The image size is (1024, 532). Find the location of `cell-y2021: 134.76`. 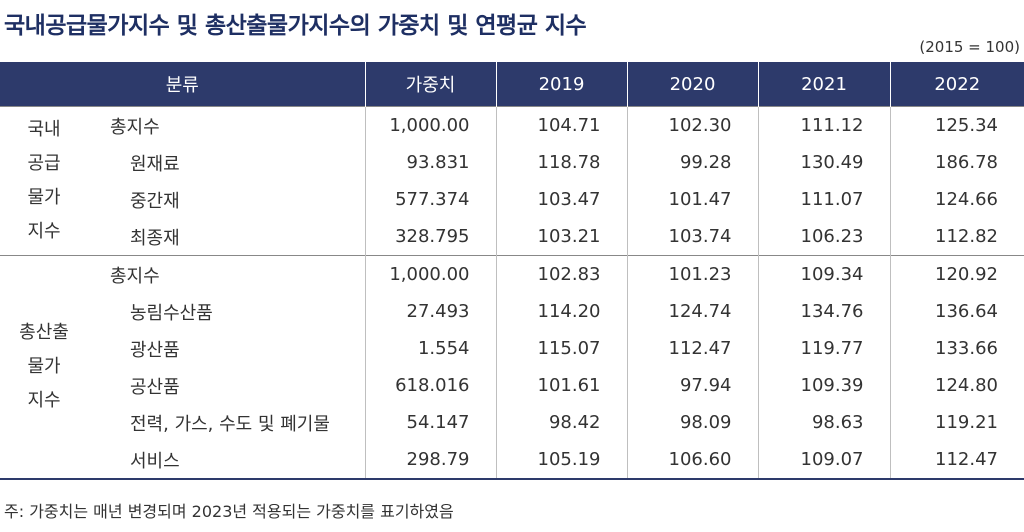

cell-y2021: 134.76 is located at coordinates (823, 311).